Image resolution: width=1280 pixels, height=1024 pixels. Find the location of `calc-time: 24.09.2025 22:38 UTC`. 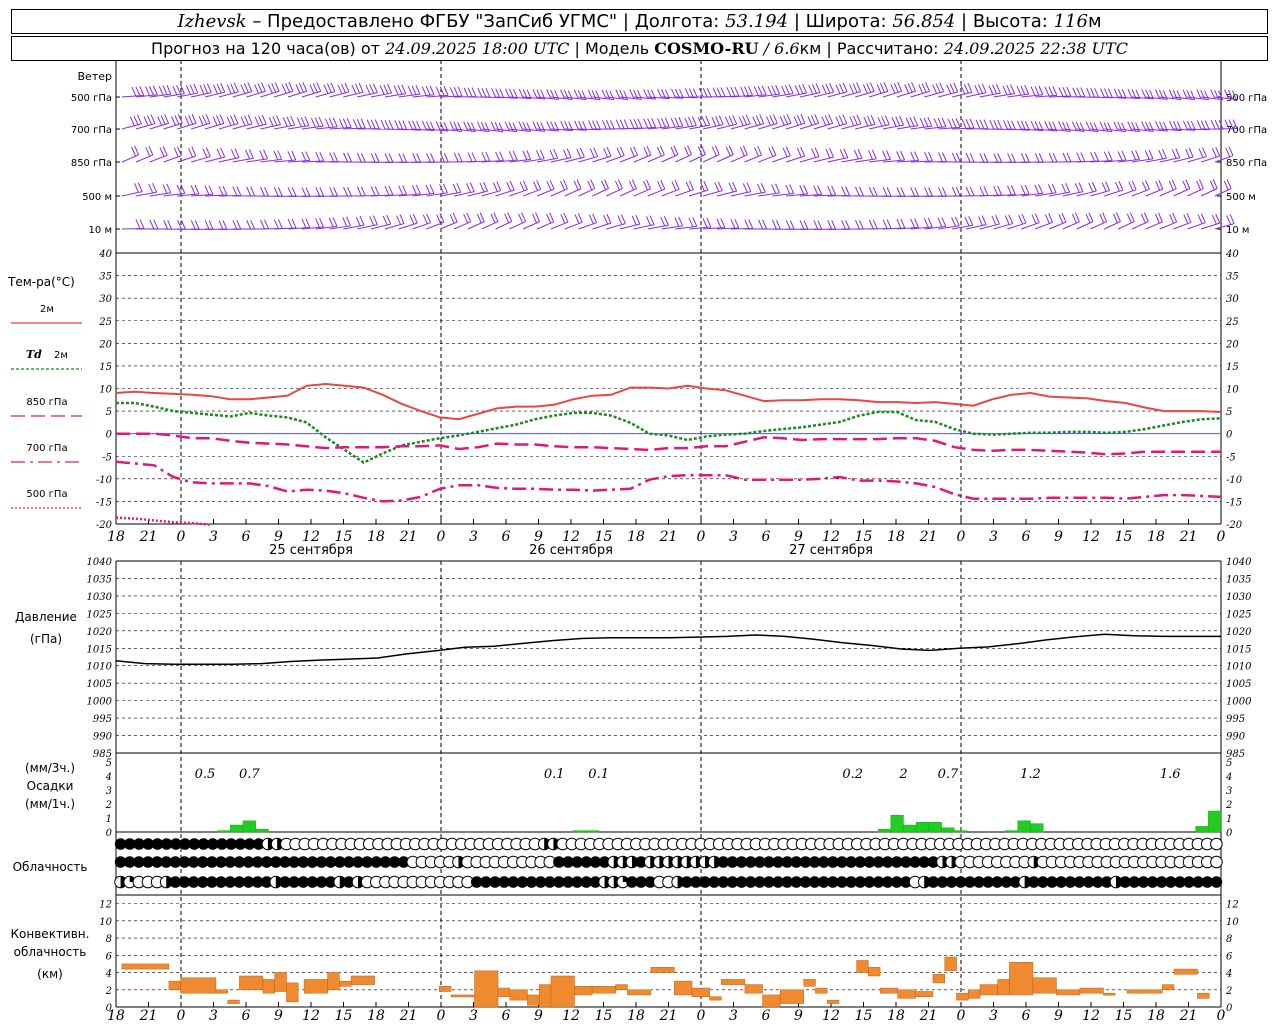

calc-time: 24.09.2025 22:38 UTC is located at coordinates (1035, 48).